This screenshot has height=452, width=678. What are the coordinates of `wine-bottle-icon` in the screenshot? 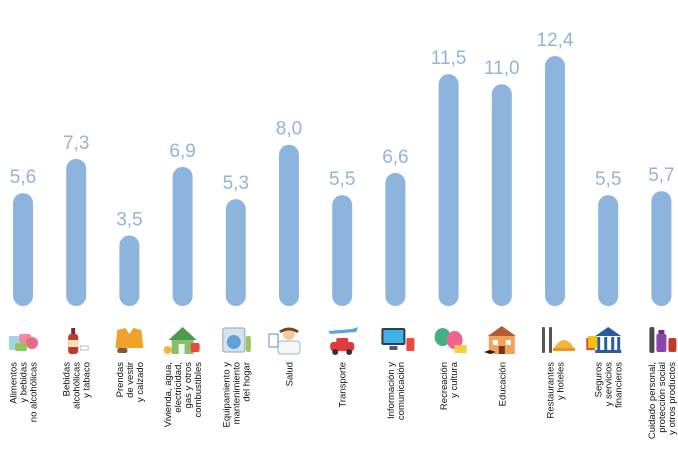 It's located at (78, 341).